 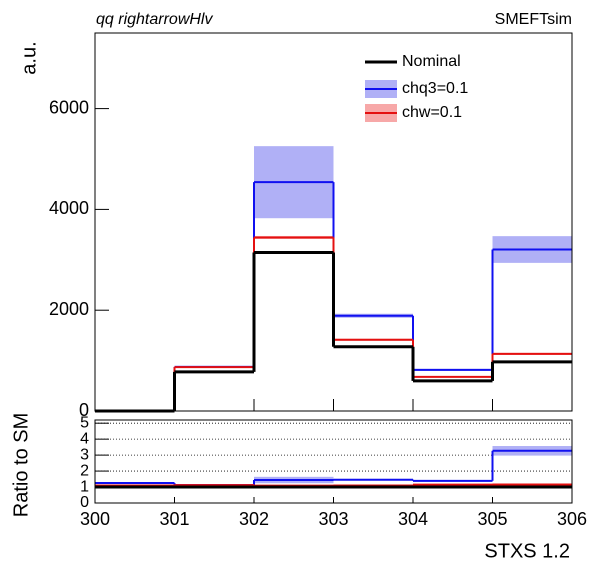 What do you see at coordinates (84, 486) in the screenshot?
I see `y-tick-label: 1` at bounding box center [84, 486].